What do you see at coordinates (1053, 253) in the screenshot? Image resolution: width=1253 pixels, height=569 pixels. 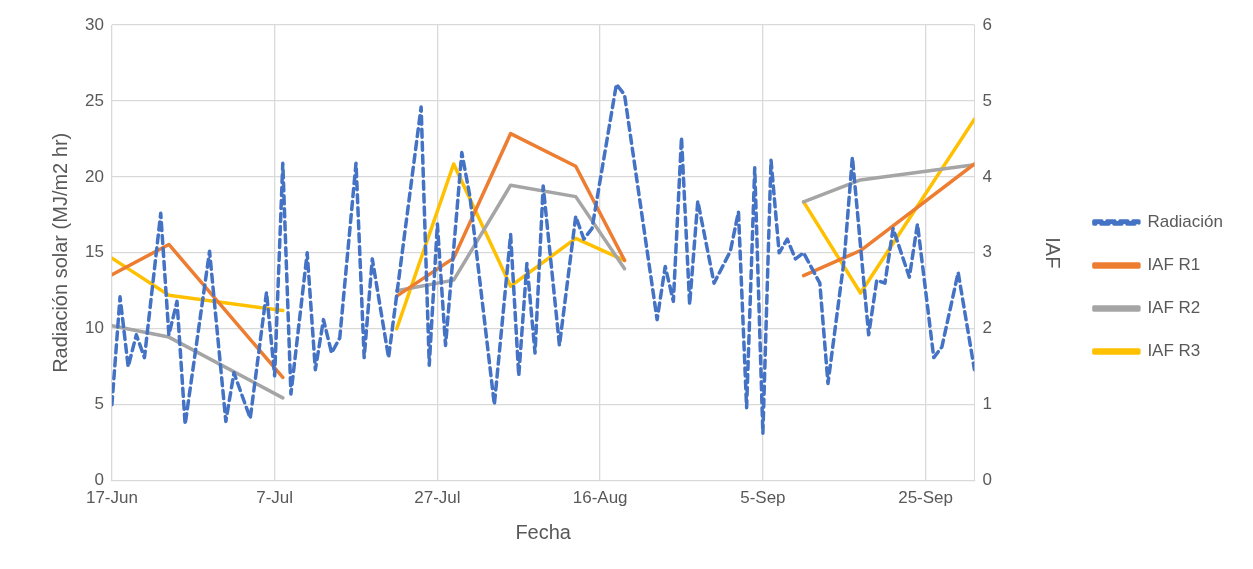 I see `y2-axis-title: IAF` at bounding box center [1053, 253].